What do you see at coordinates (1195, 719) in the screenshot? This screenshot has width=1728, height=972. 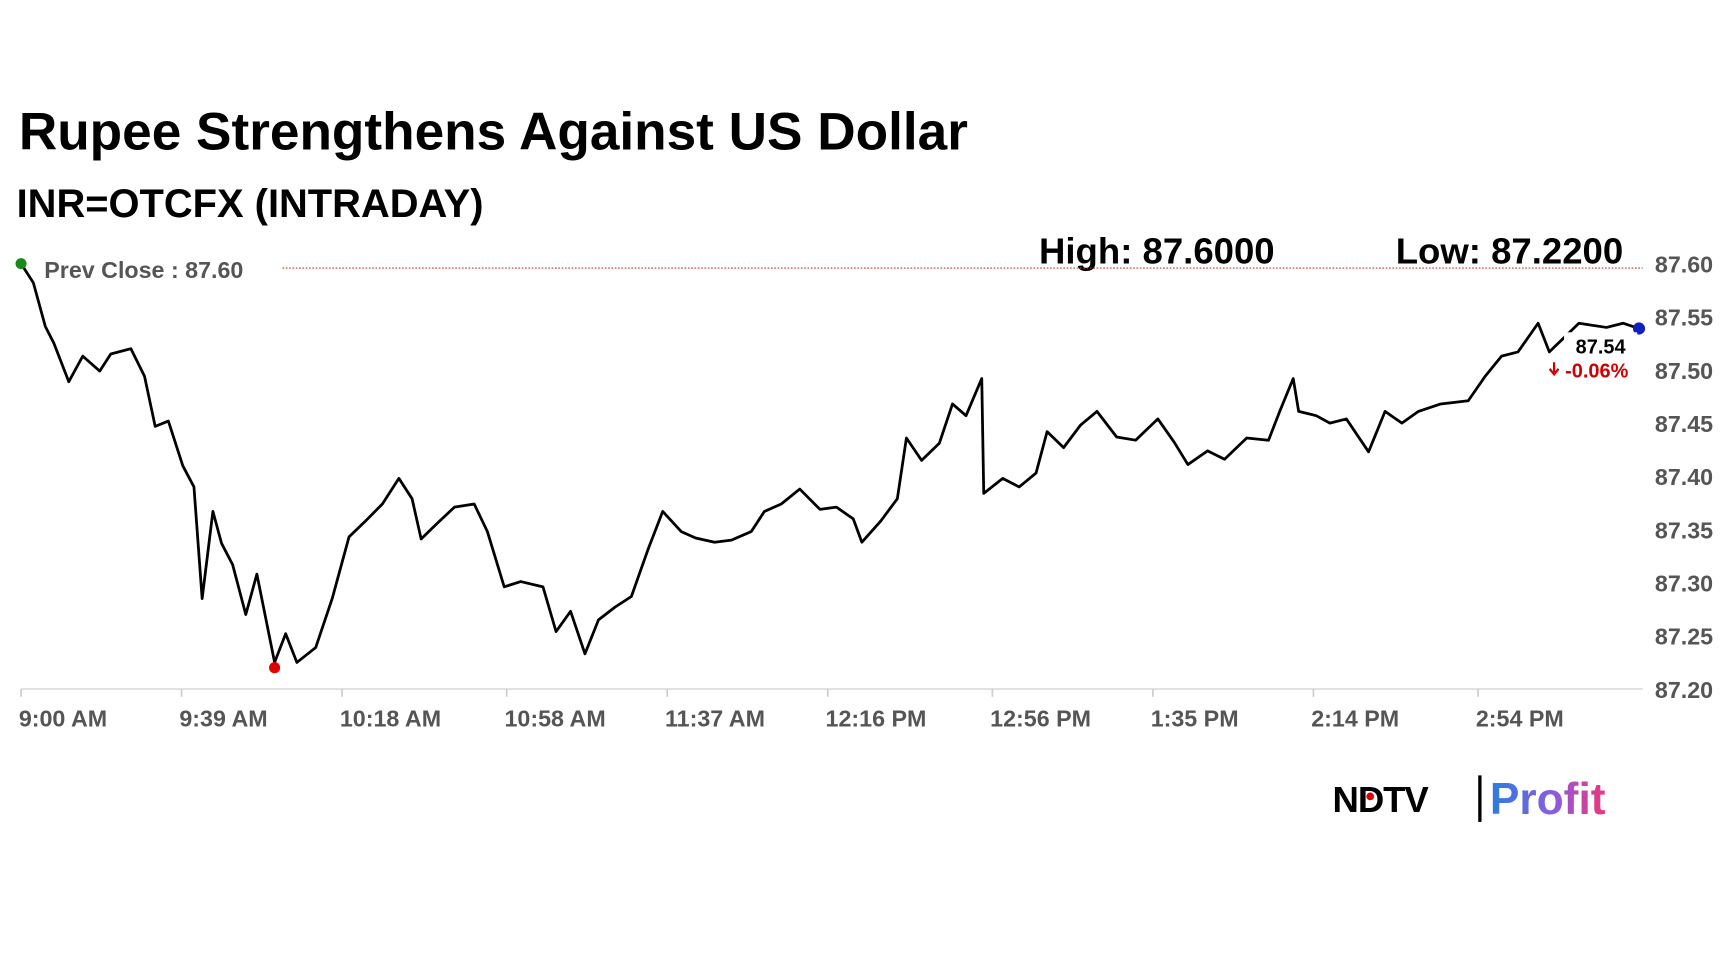 I see `x-tick-label: 1:35 PM` at bounding box center [1195, 719].